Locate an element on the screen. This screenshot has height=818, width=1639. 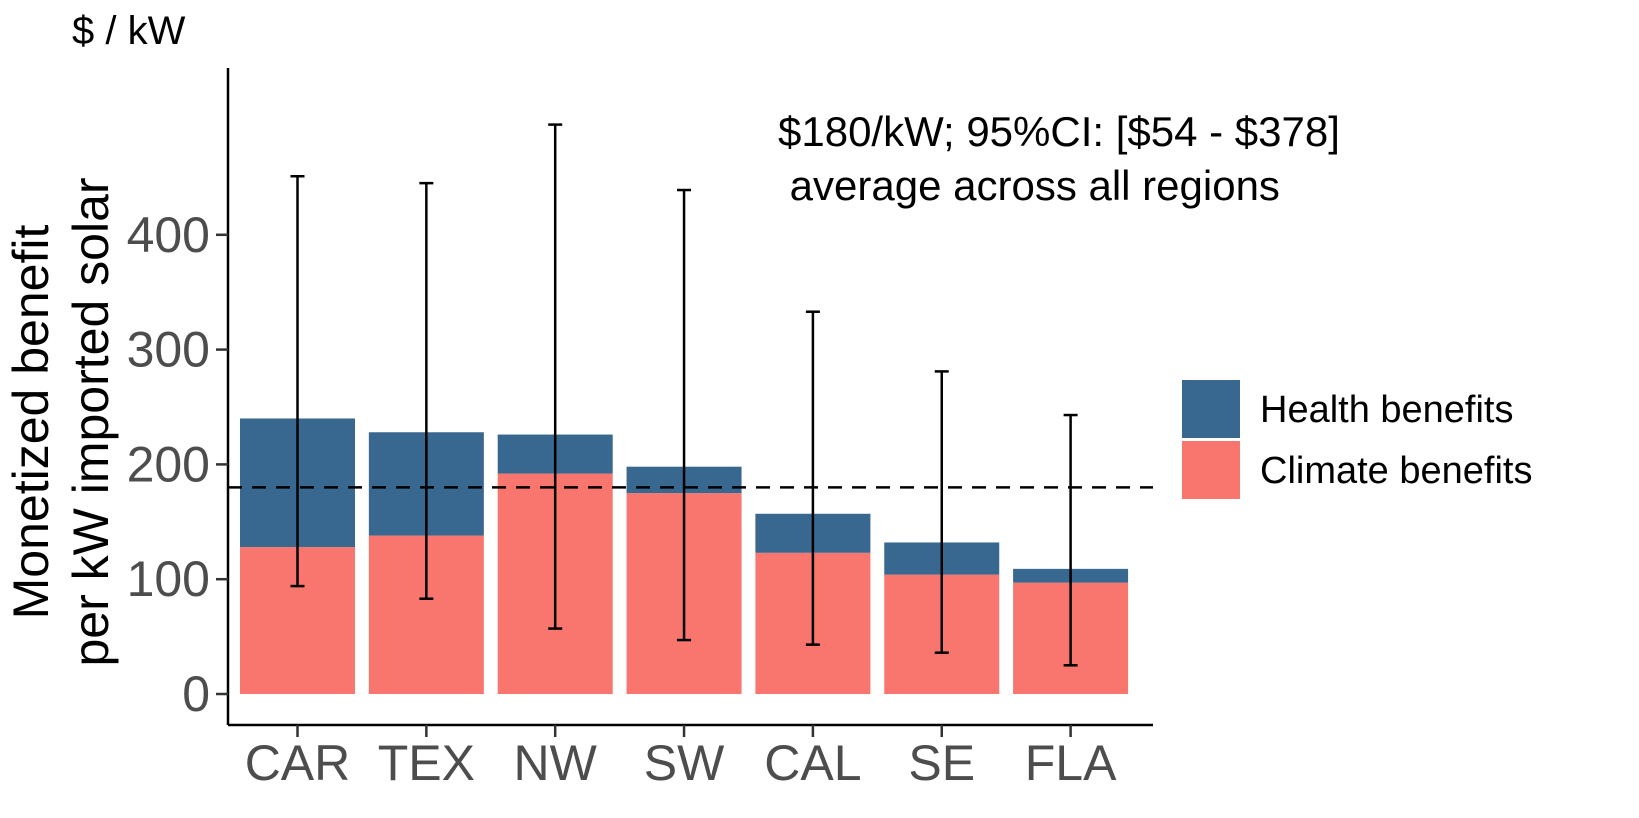
y-unit-label: $ / kW is located at coordinates (129, 31).